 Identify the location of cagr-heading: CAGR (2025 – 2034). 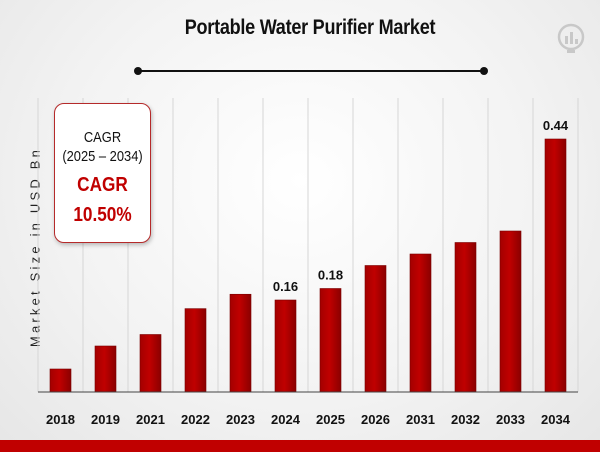
(103, 147).